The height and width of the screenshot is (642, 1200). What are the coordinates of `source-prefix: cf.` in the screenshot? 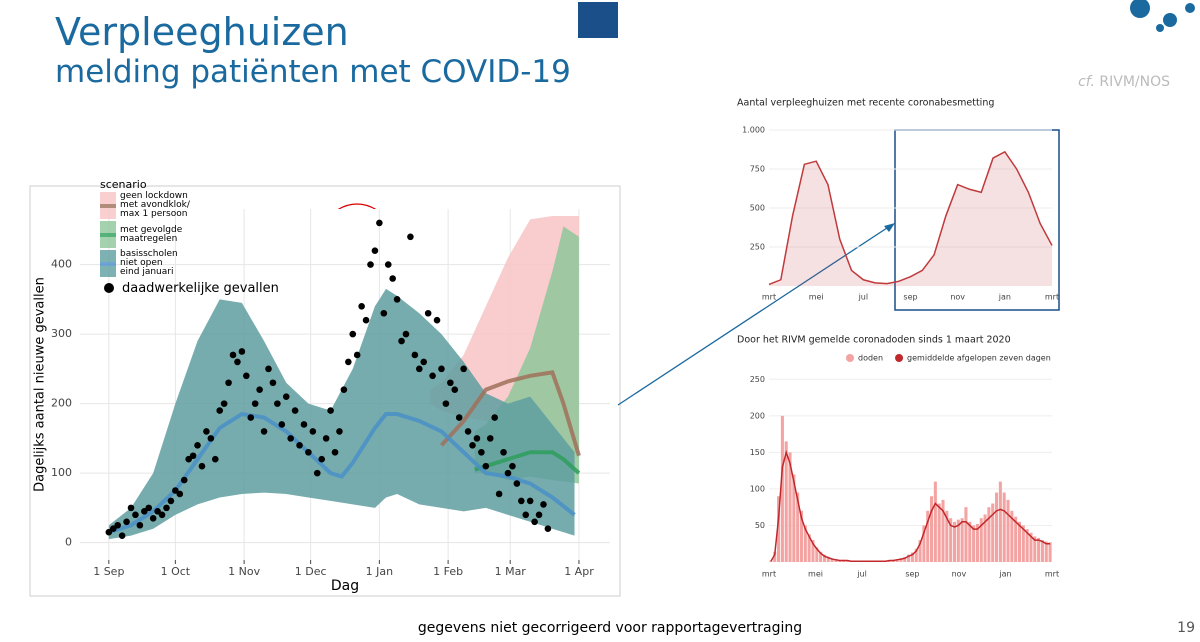 It's located at (1086, 82).